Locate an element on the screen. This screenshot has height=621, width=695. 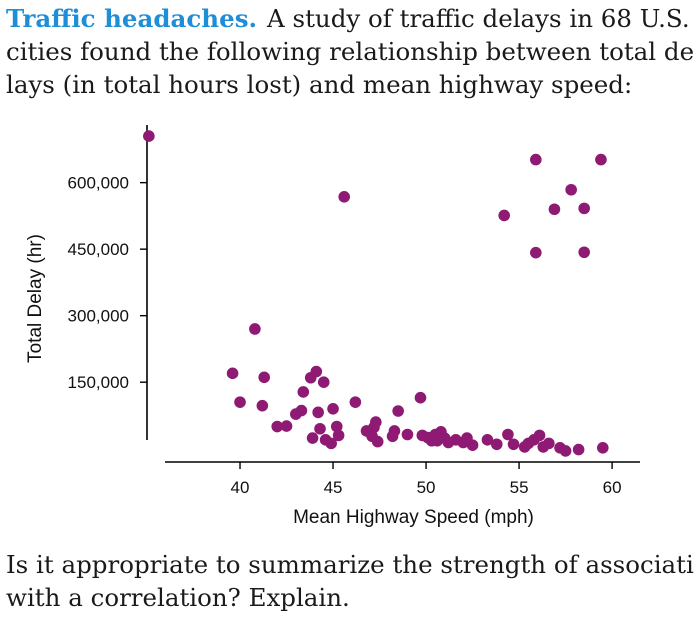
question-line-2: with a correlation? Explain. is located at coordinates (178, 597).